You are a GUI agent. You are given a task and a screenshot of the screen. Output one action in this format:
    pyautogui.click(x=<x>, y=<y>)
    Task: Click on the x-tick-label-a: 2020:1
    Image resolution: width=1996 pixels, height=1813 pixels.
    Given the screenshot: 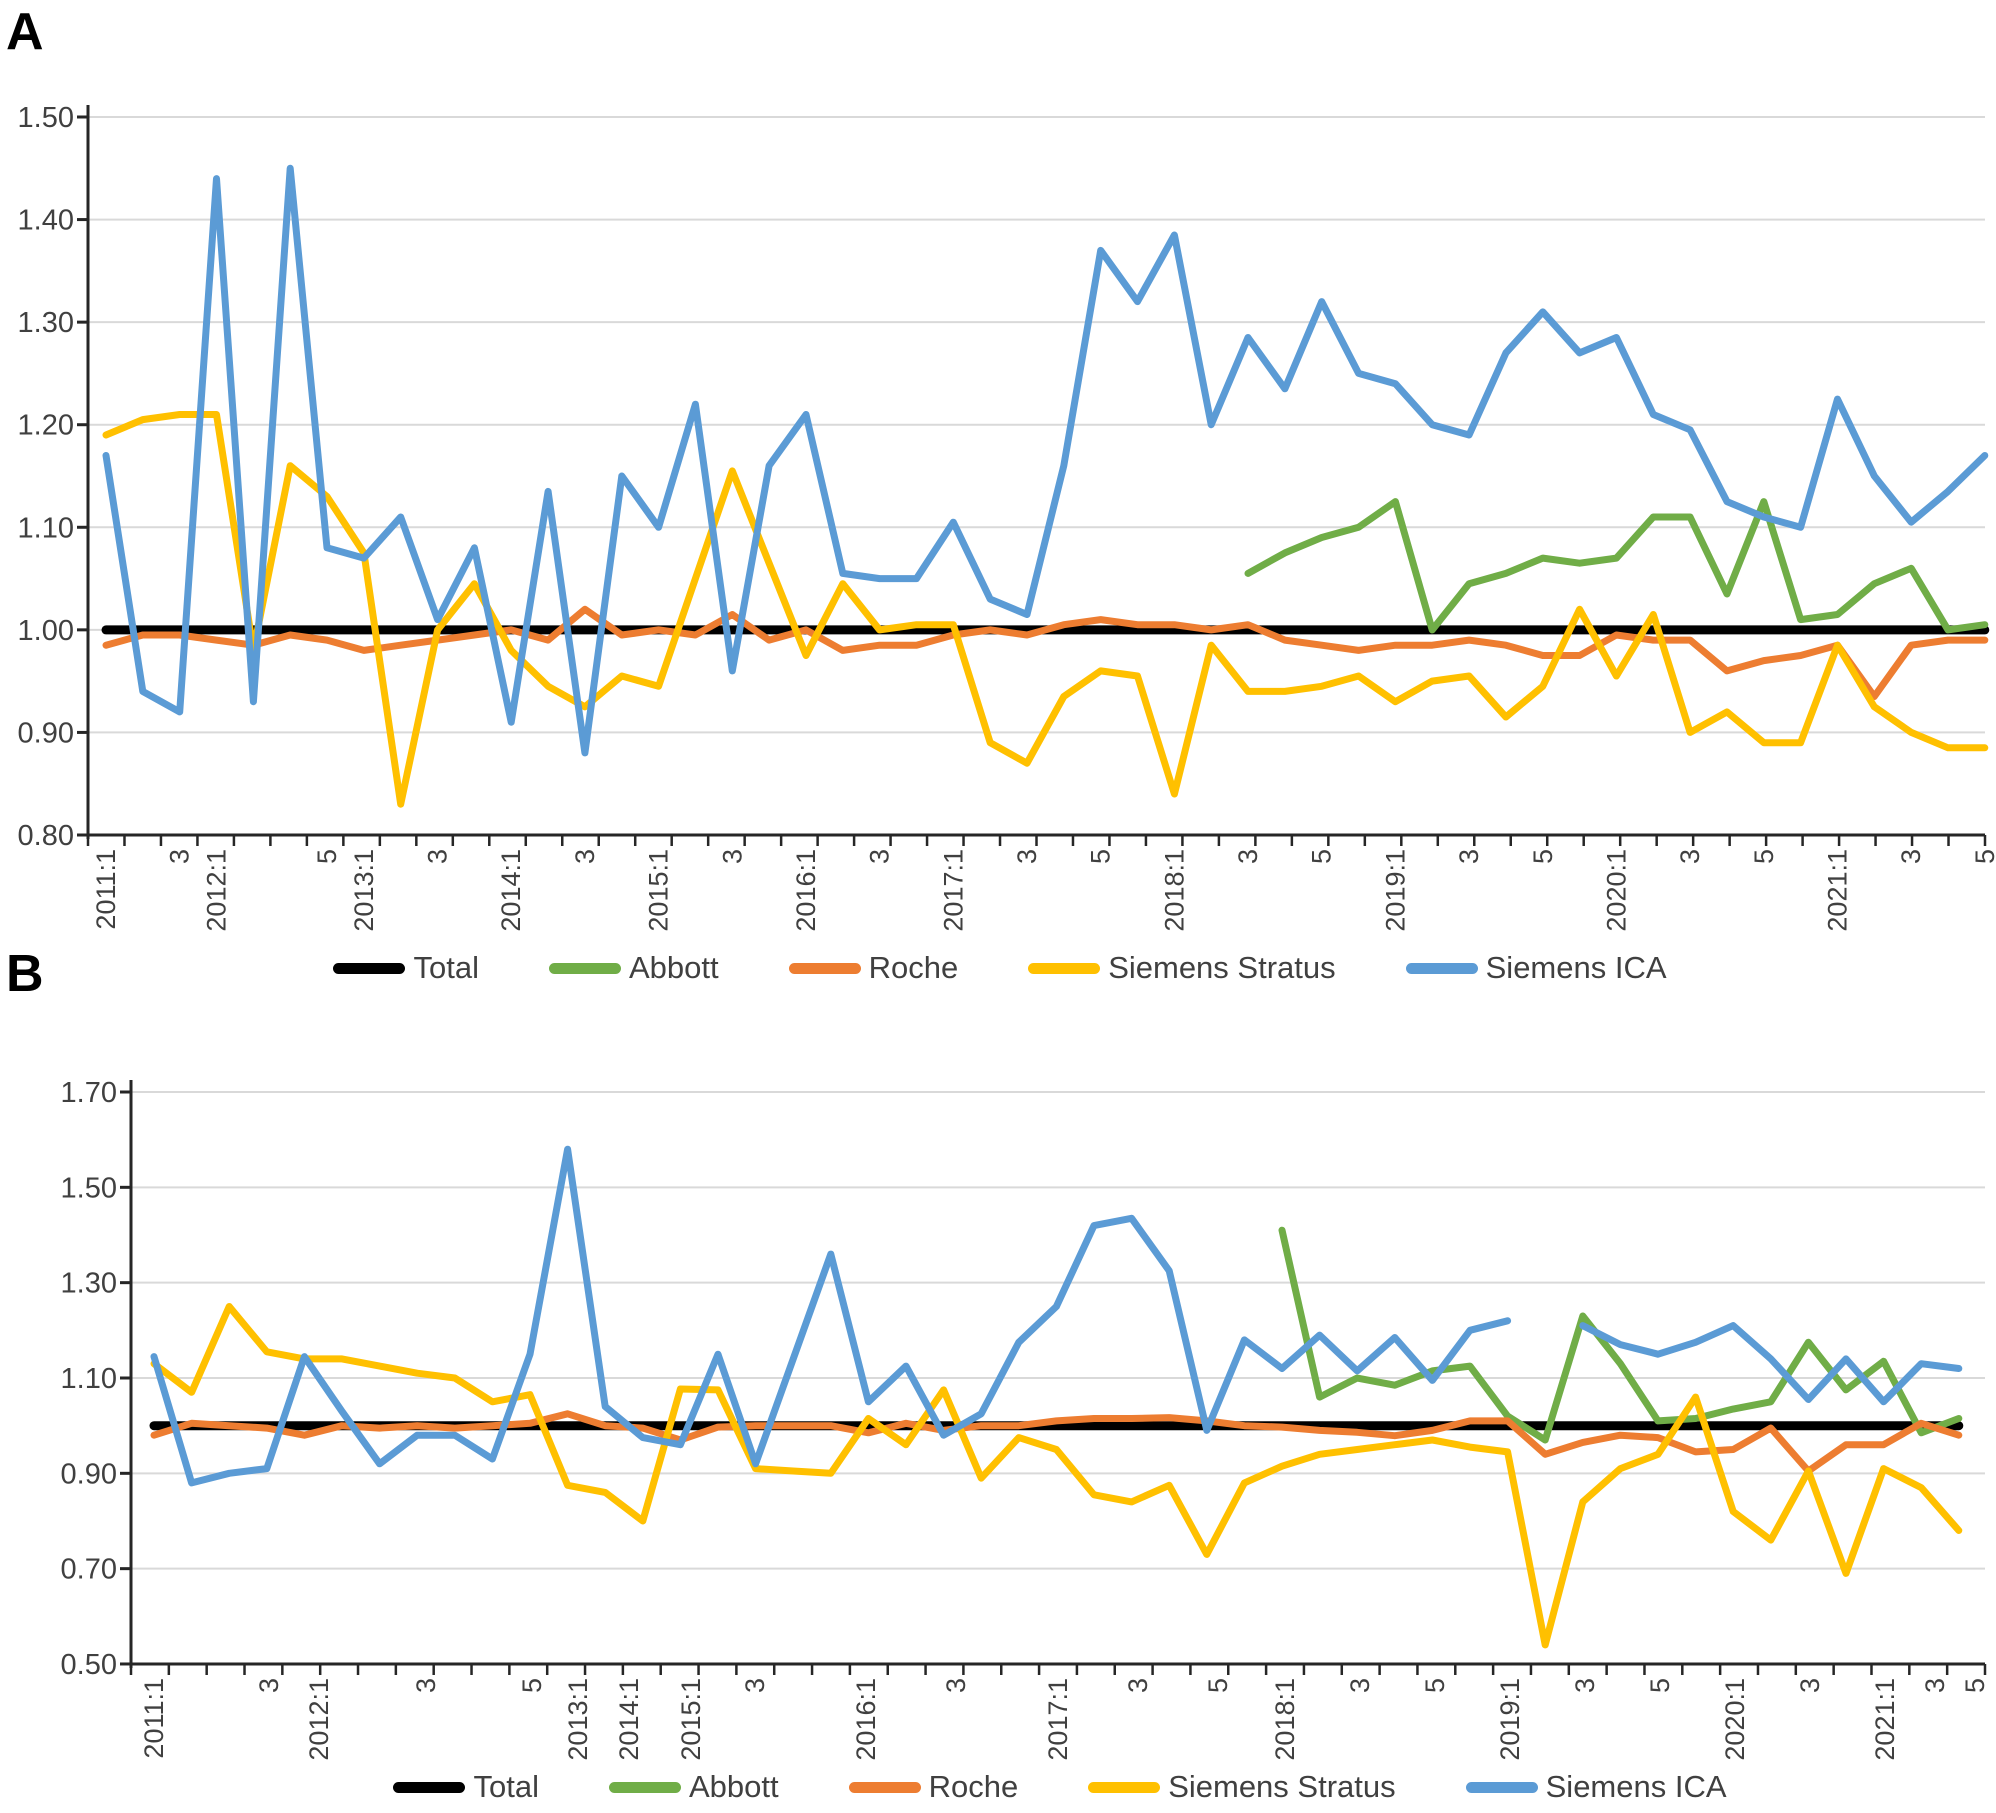 What is the action you would take?
    pyautogui.click(x=1616, y=890)
    